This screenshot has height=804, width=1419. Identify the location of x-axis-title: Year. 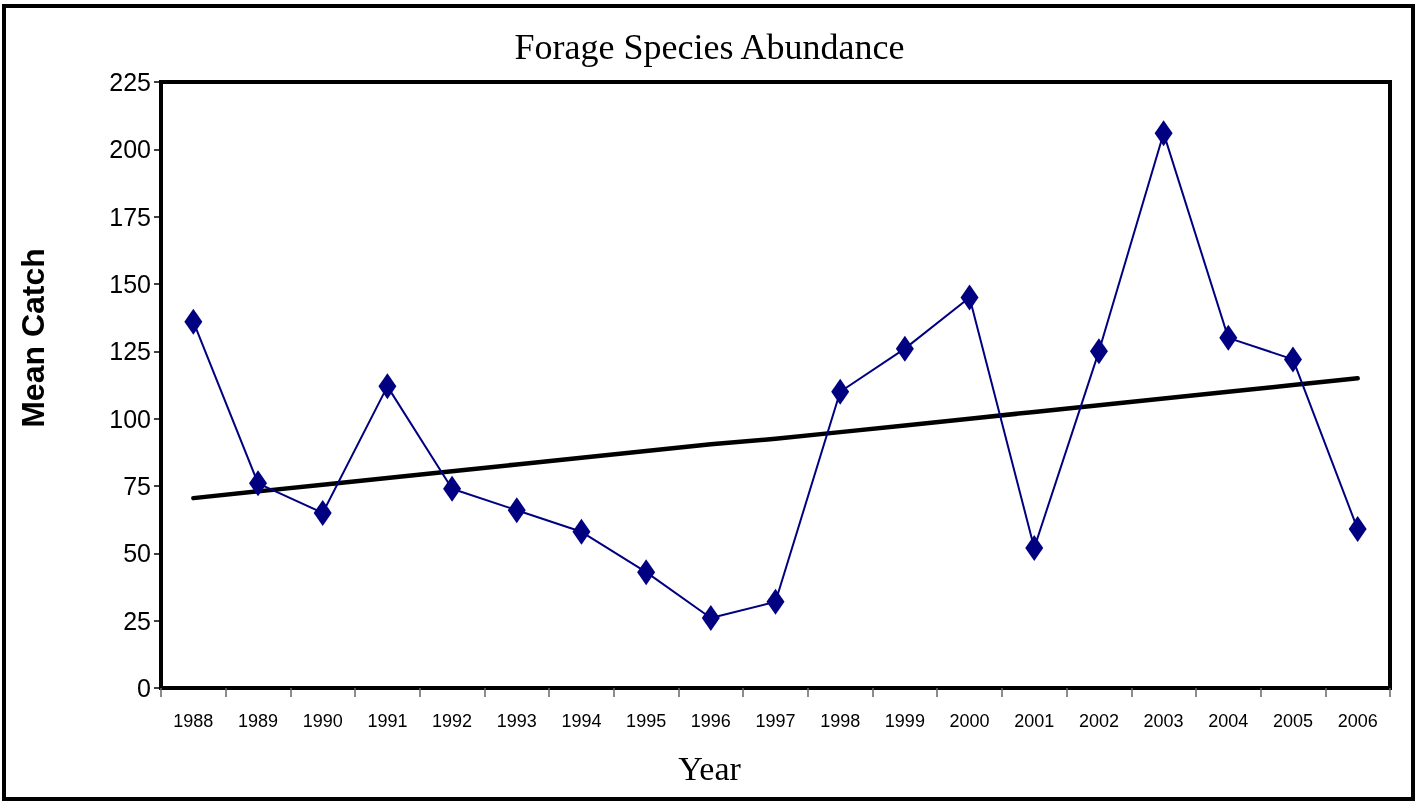
(710, 768).